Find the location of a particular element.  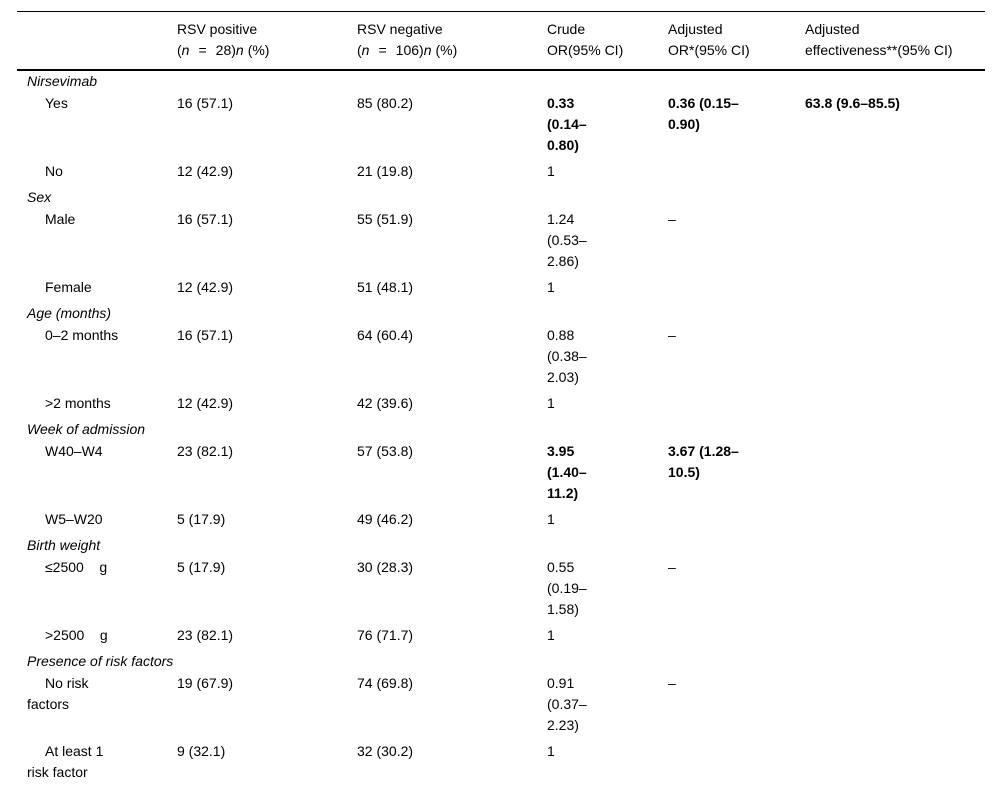

cell-adjusted-or: 3.67 (1.28– 10.5) is located at coordinates (703, 461).